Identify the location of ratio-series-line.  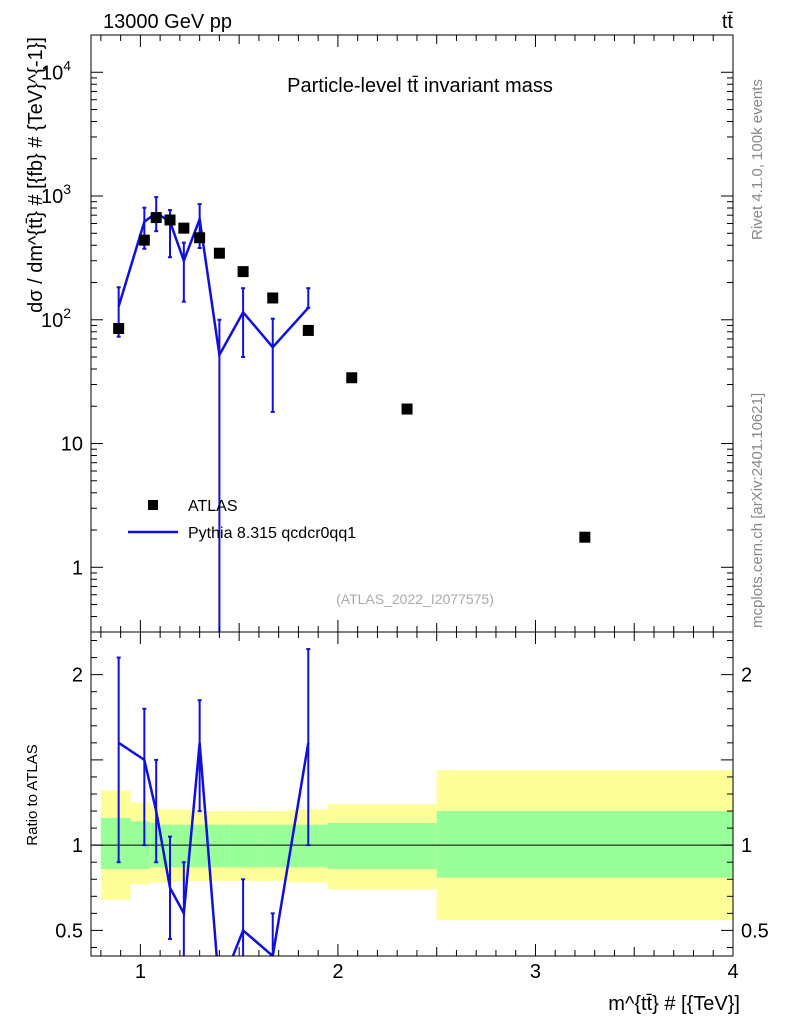
(213, 848).